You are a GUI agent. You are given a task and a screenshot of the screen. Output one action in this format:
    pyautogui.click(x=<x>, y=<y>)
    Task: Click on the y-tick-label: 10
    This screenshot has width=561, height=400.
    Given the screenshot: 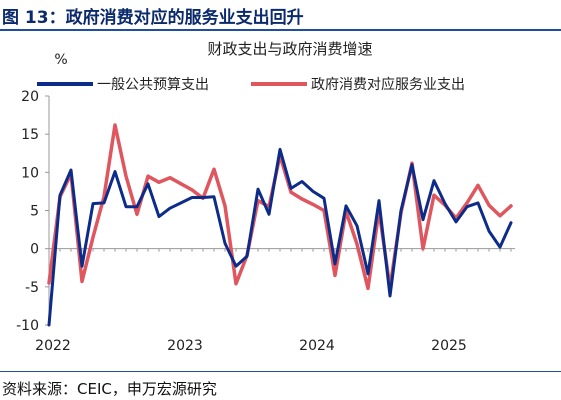 What is the action you would take?
    pyautogui.click(x=30, y=173)
    